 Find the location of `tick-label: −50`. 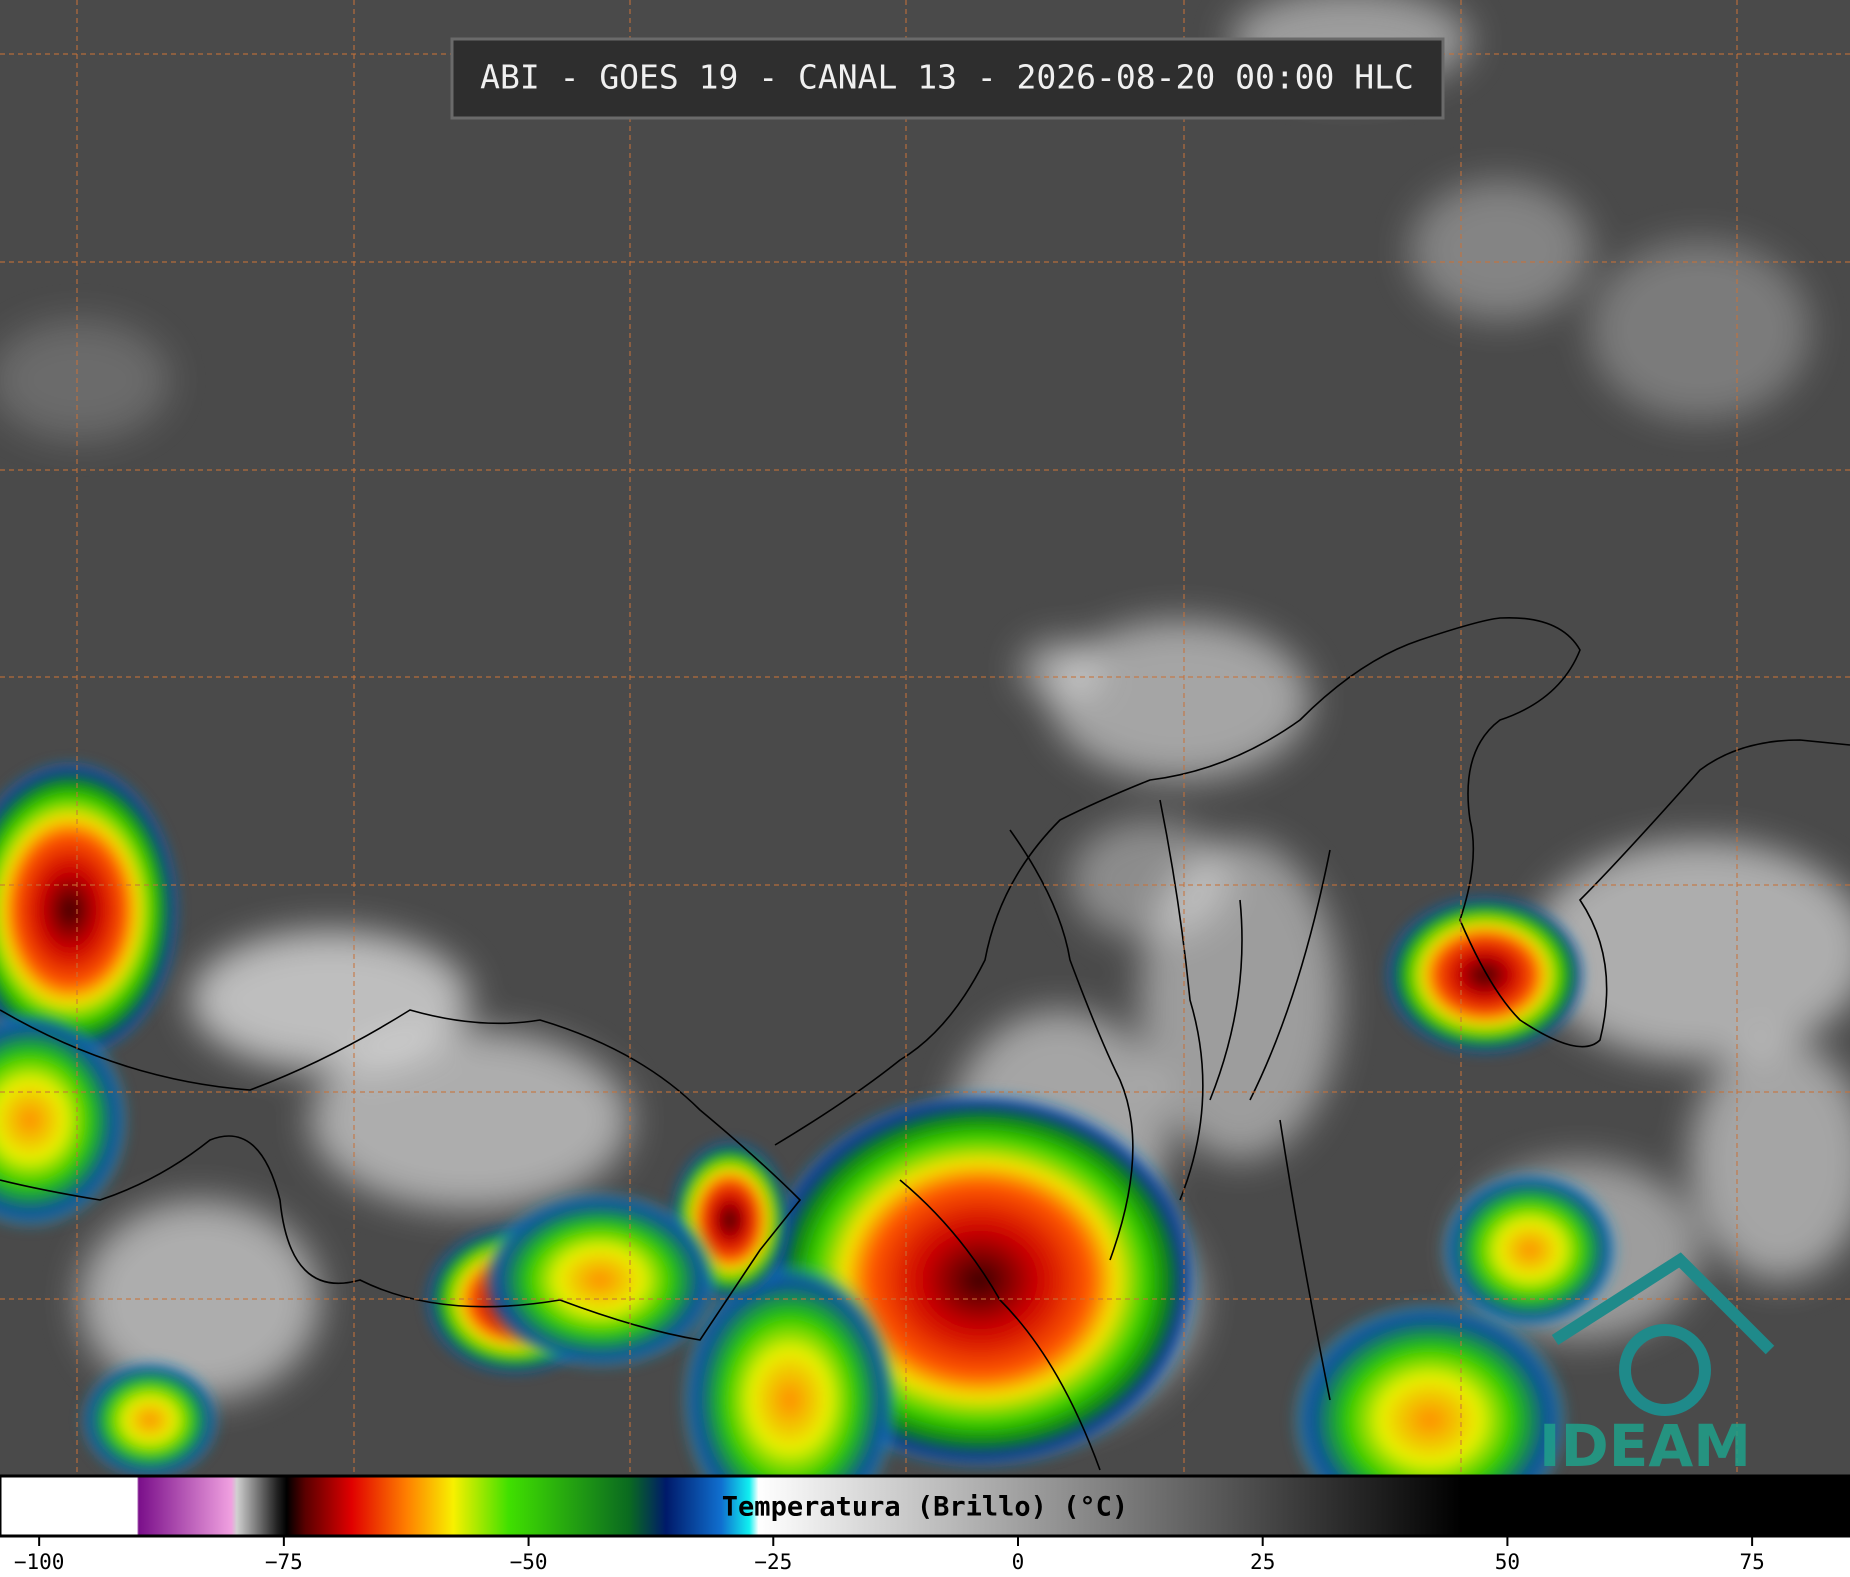

tick-label: −50 is located at coordinates (529, 1562).